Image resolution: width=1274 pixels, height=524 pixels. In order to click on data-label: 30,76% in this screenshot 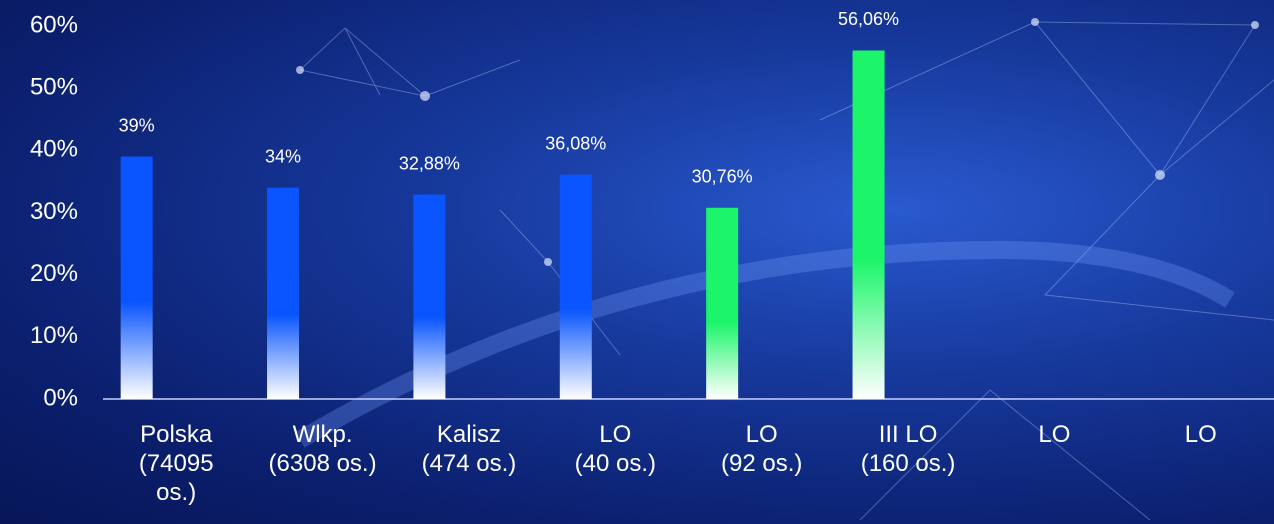, I will do `click(722, 177)`.